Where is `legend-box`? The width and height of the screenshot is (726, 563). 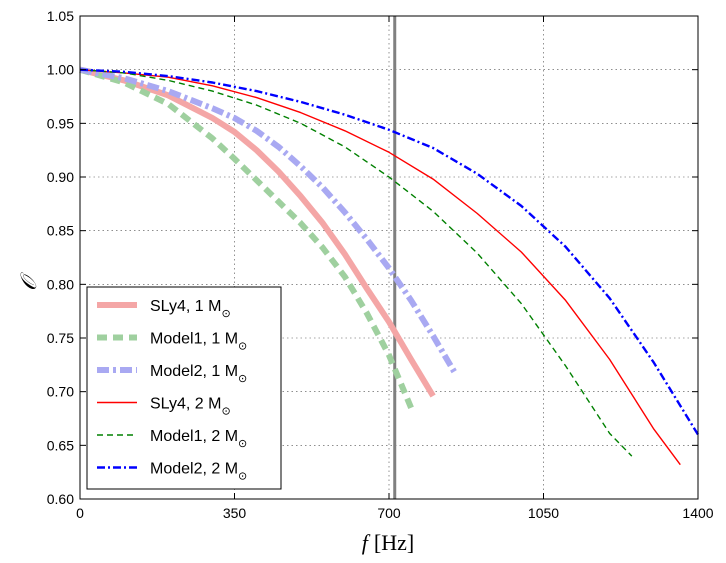
legend-box is located at coordinates (184, 388).